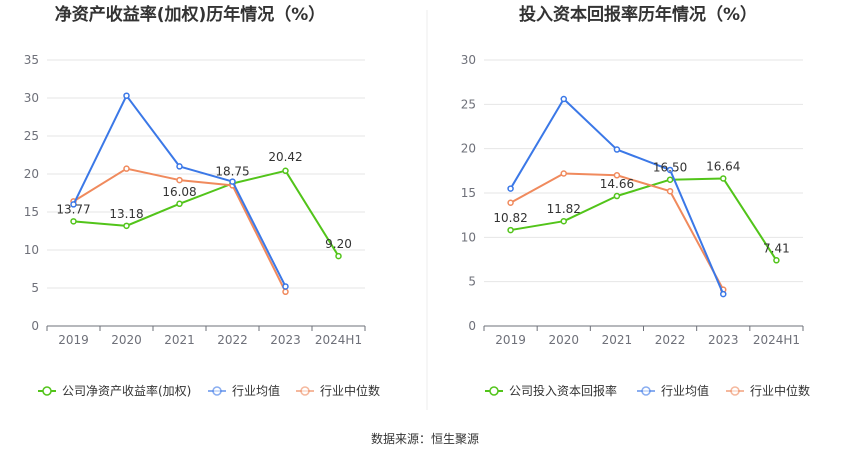 The height and width of the screenshot is (459, 850). Describe the element at coordinates (126, 340) in the screenshot. I see `chart1-x-tick-label: 2020` at that location.